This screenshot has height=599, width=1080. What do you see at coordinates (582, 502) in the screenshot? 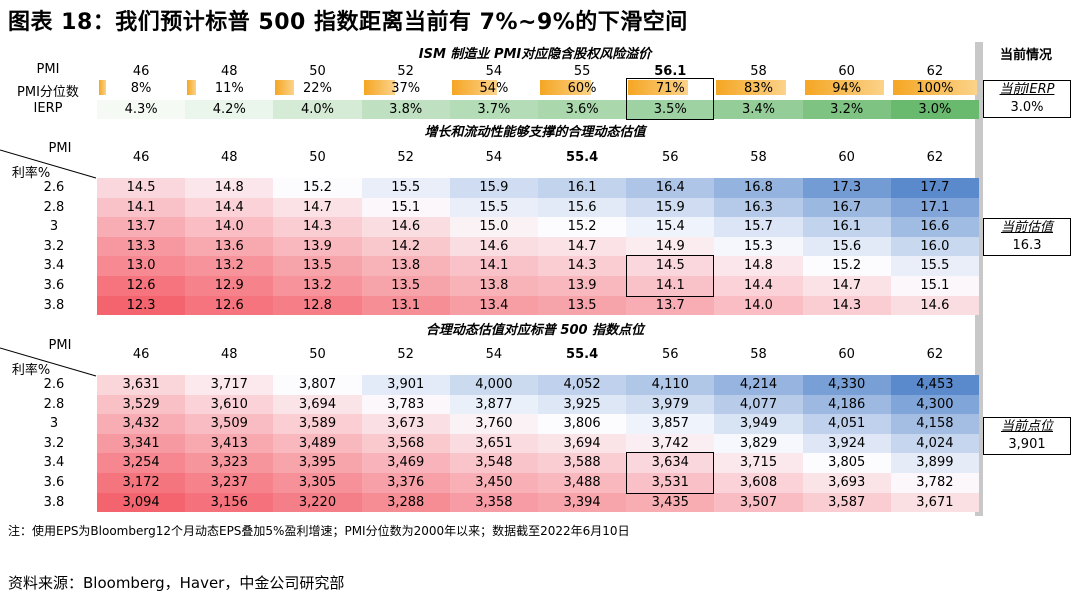
I see `section3-value-cell: 3,394` at bounding box center [582, 502].